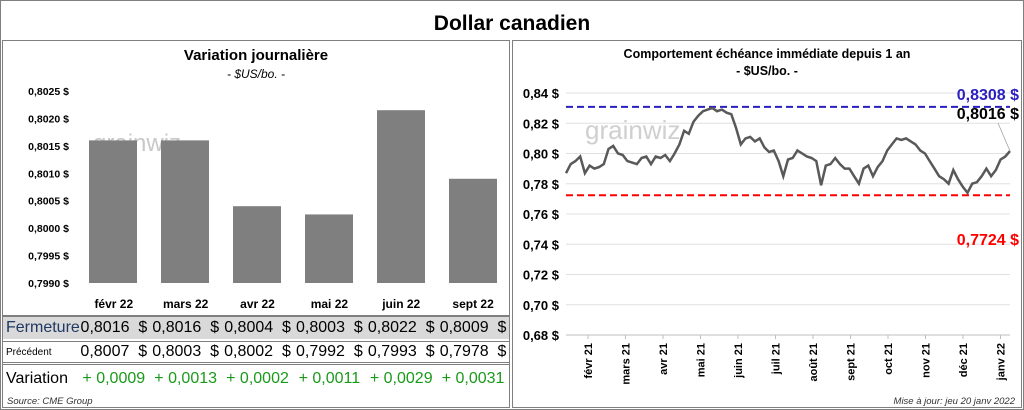 This screenshot has height=410, width=1024. I want to click on y-tick-label: 0,78 $, so click(541, 184).